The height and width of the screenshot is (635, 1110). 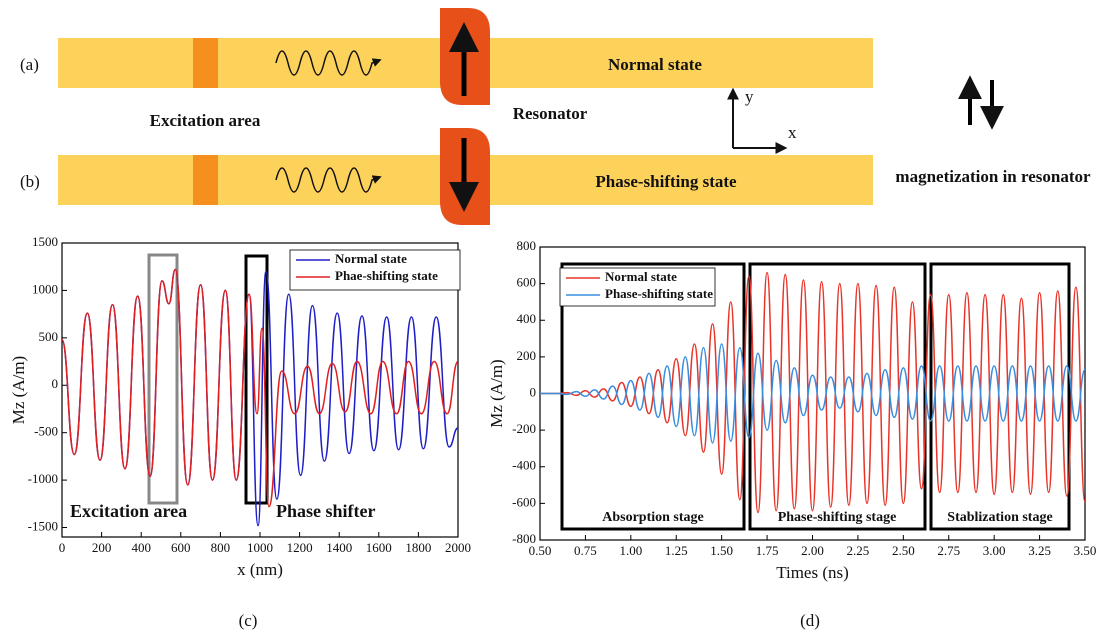 What do you see at coordinates (45, 288) in the screenshot?
I see `y-tick-label: 1000` at bounding box center [45, 288].